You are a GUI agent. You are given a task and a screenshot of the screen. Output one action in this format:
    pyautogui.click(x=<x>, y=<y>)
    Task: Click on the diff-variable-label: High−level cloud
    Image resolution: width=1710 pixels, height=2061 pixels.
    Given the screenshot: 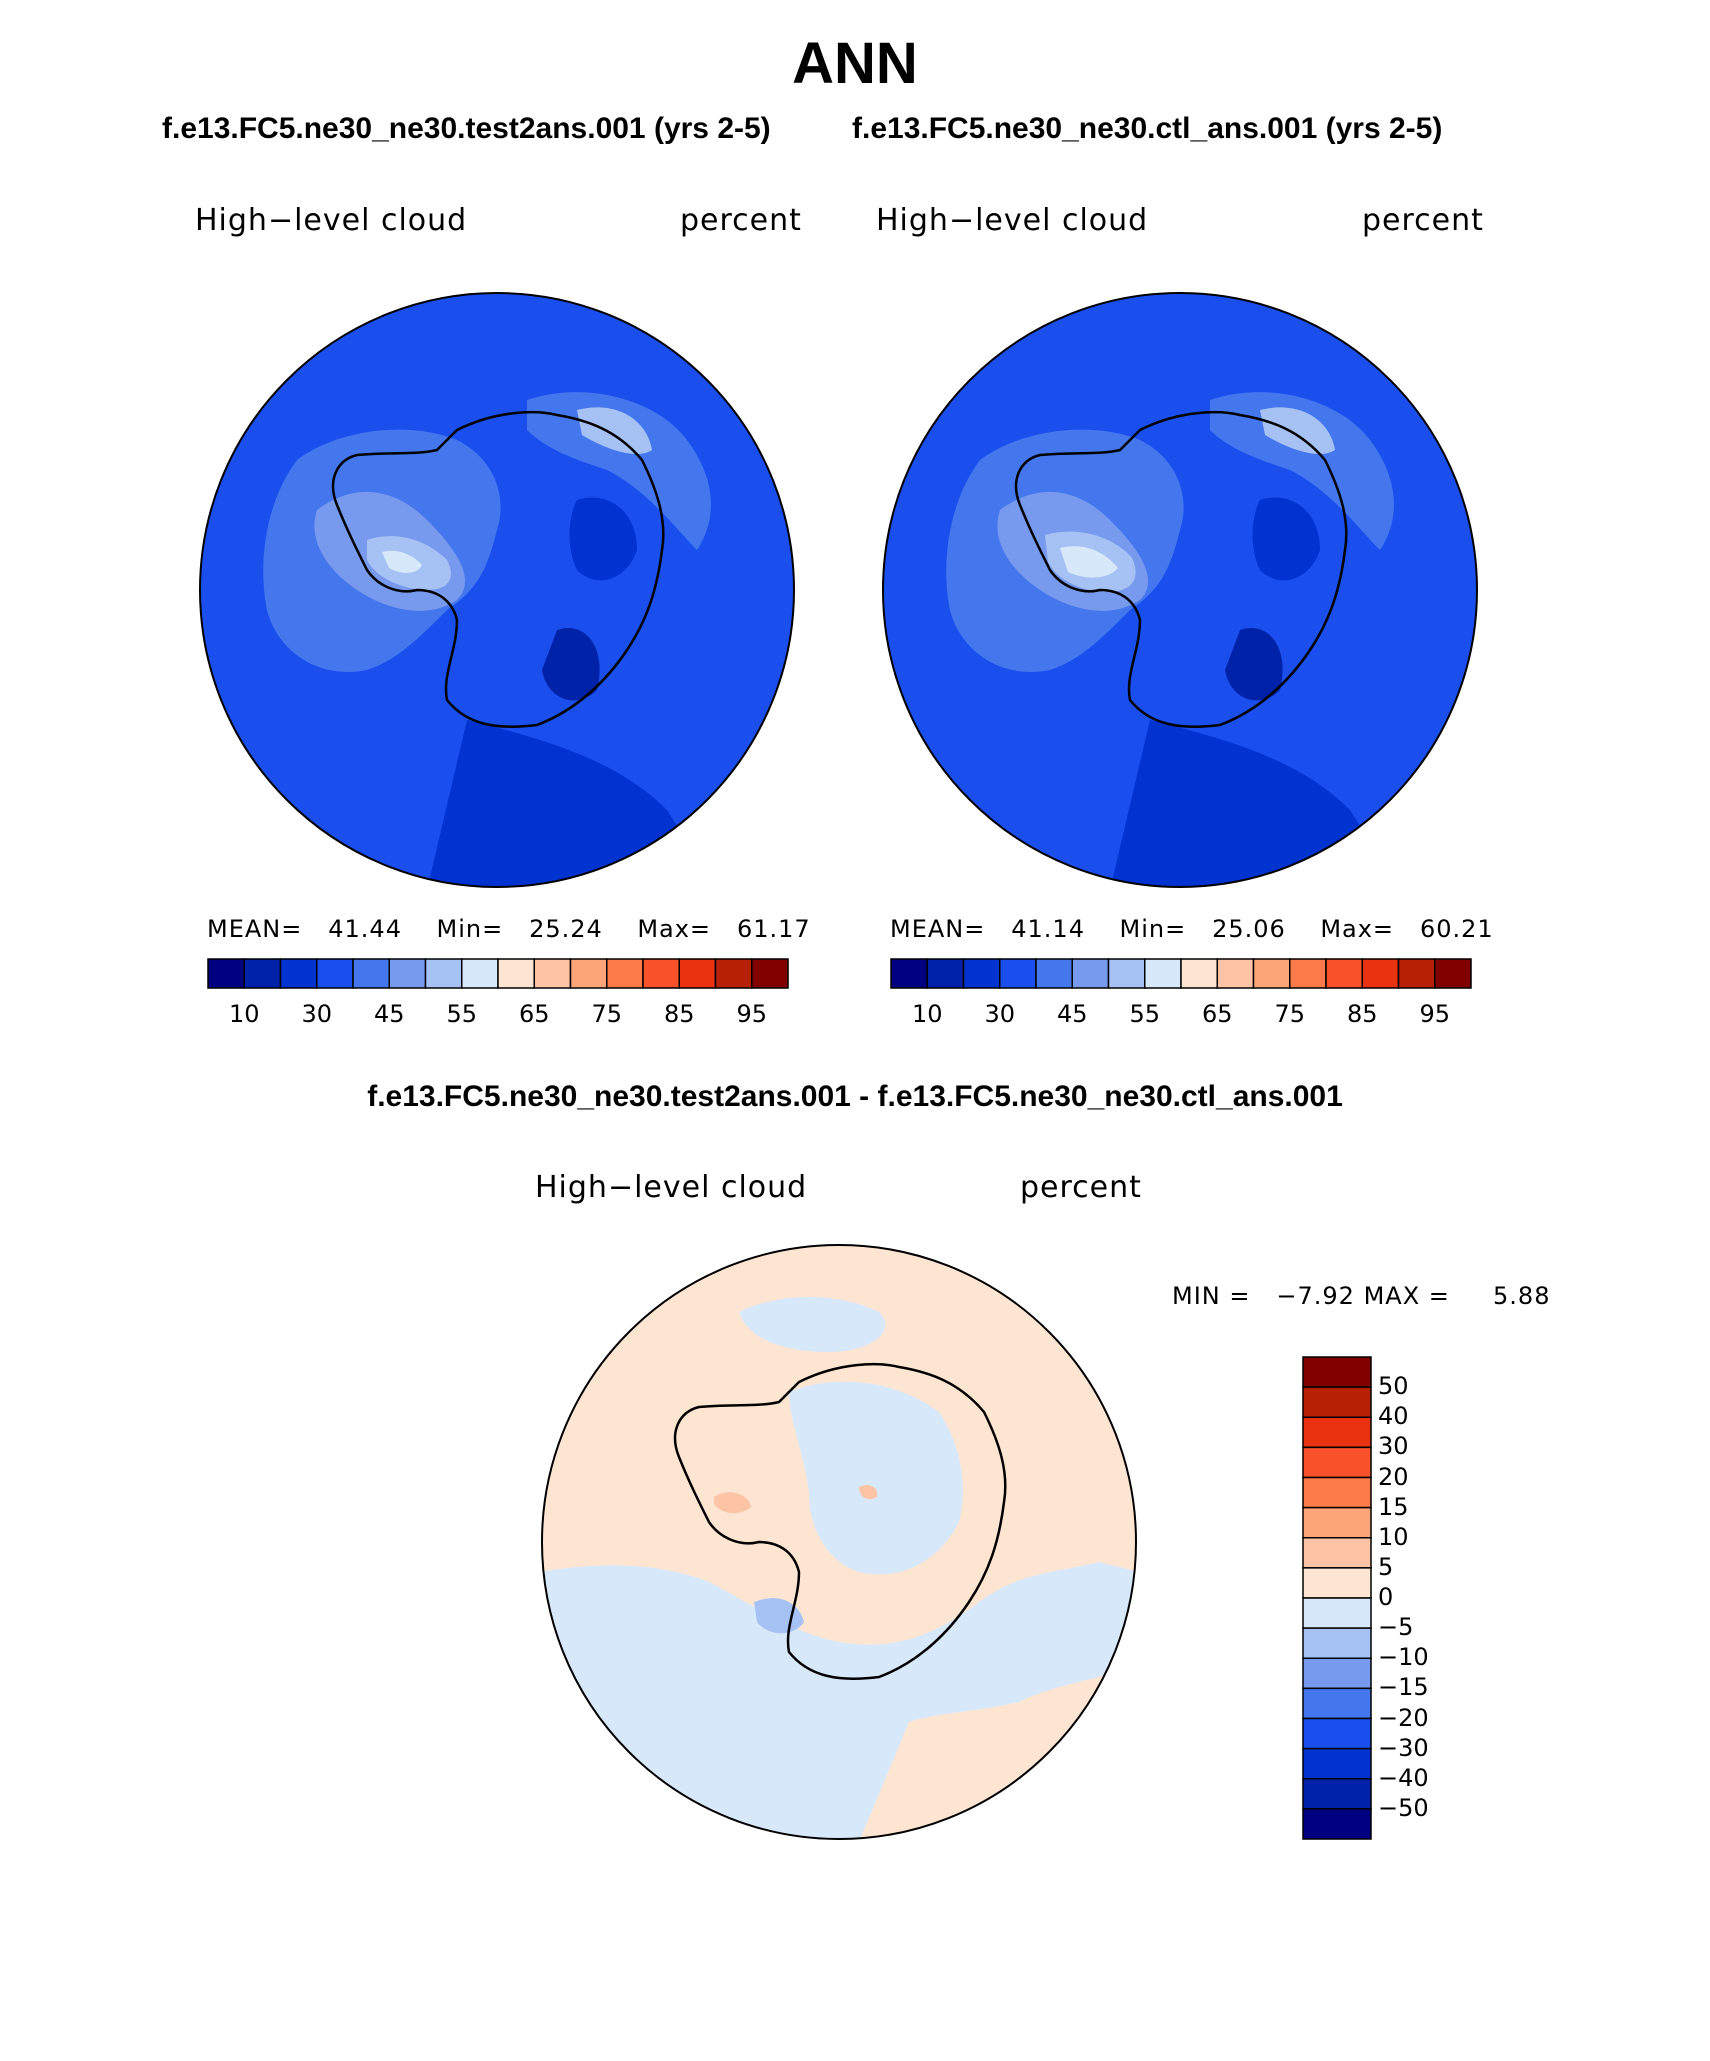 What is the action you would take?
    pyautogui.click(x=671, y=1187)
    